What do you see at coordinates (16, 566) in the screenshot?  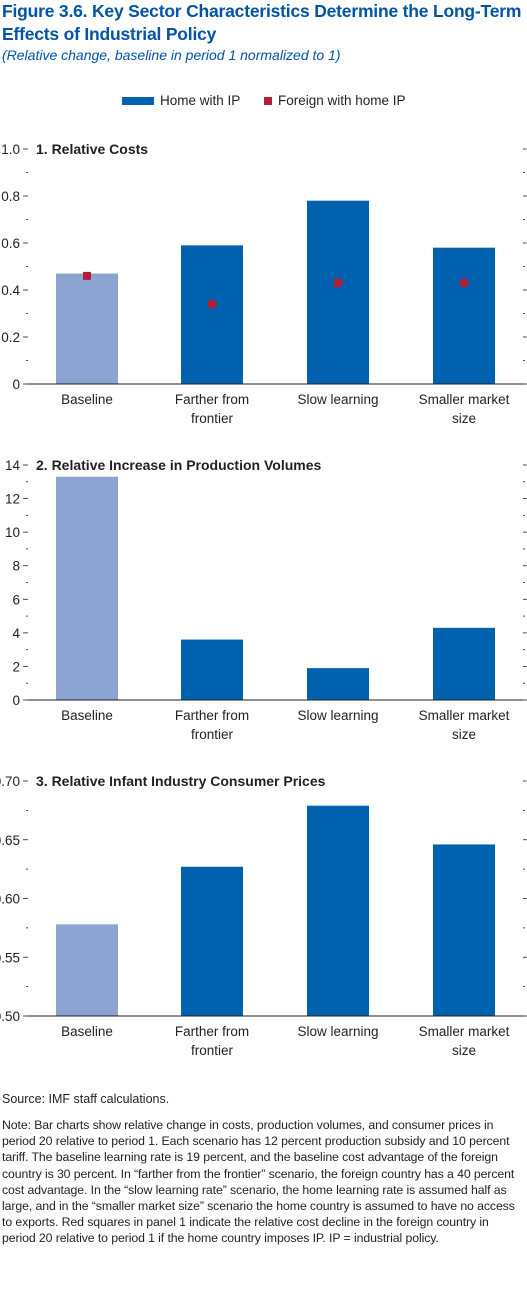 I see `y-tick-label: 8` at bounding box center [16, 566].